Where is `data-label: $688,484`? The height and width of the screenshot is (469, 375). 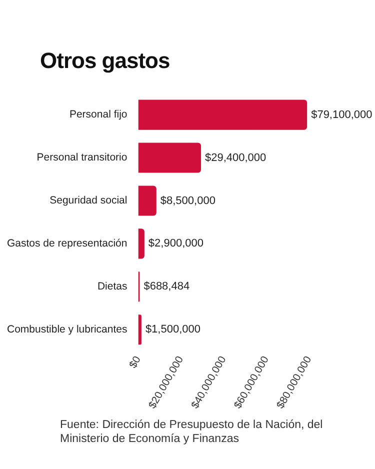
data-label: $688,484 is located at coordinates (167, 286).